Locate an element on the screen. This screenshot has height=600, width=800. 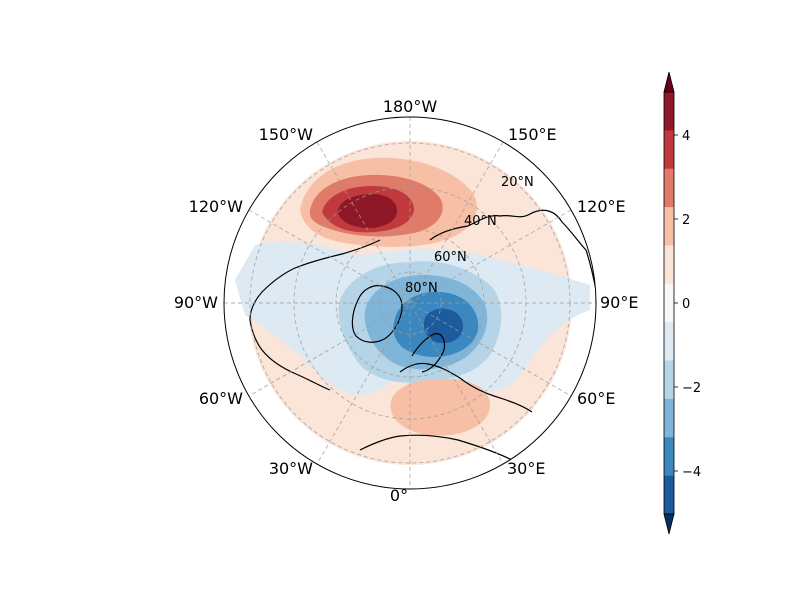
colorbar-extend-top is located at coordinates (669, 82).